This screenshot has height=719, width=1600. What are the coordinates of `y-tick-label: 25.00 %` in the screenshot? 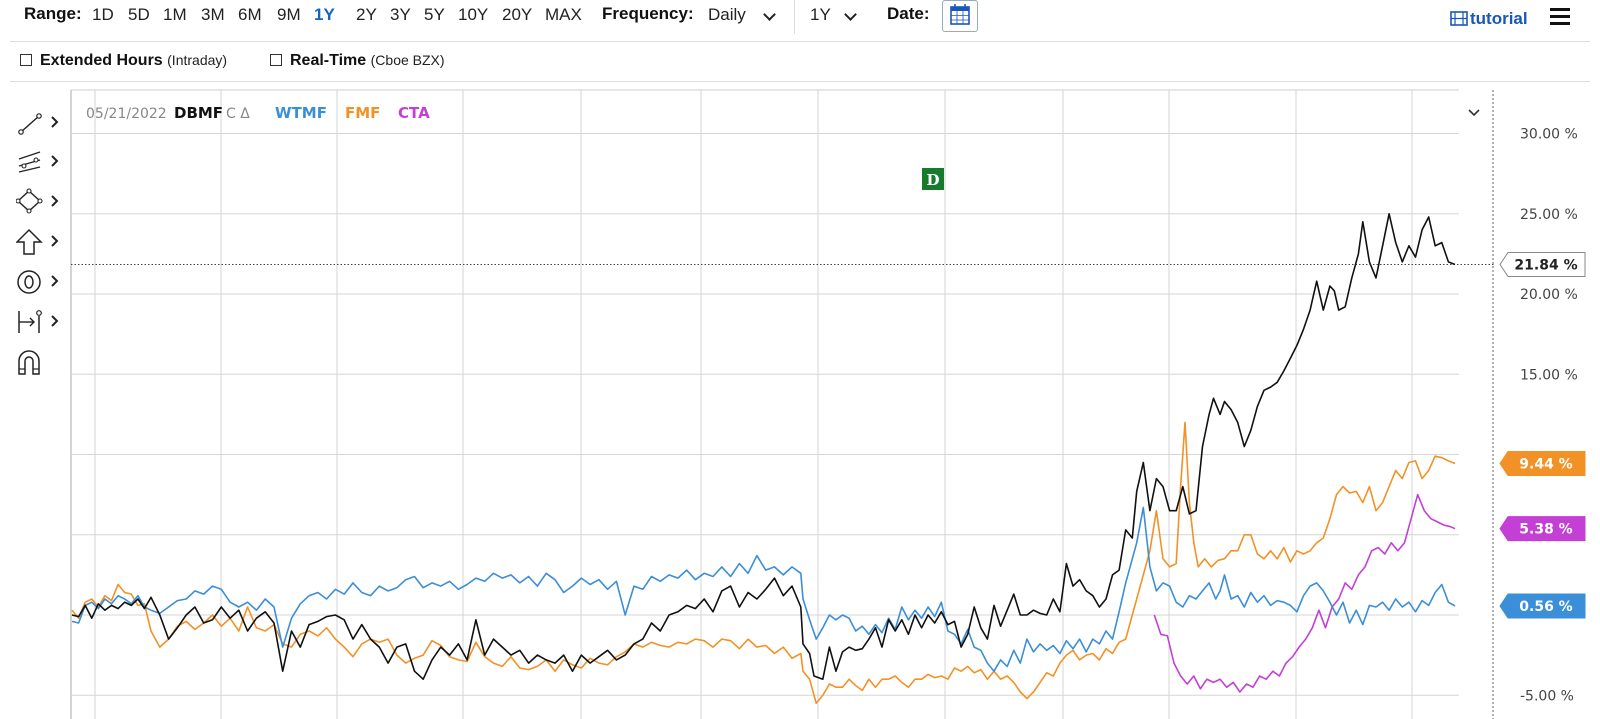 It's located at (1549, 215).